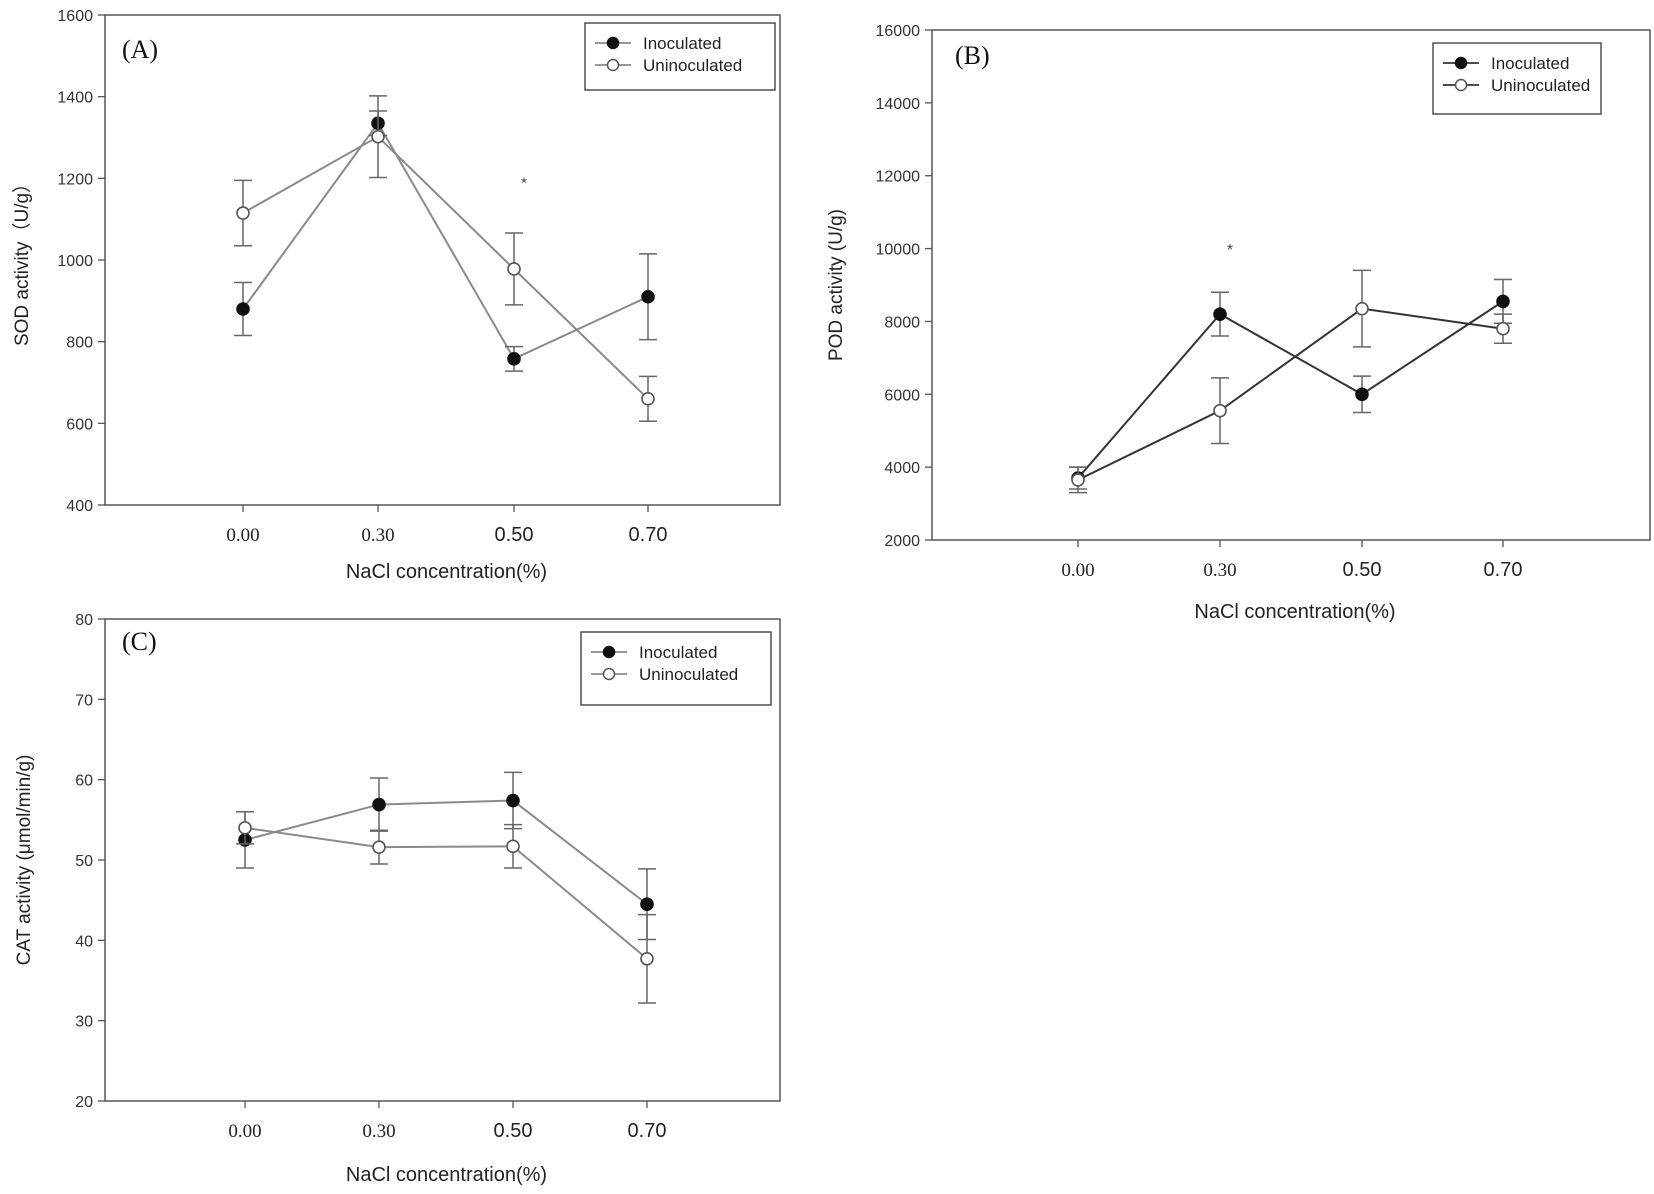 The width and height of the screenshot is (1654, 1194). What do you see at coordinates (75, 16) in the screenshot?
I see `y-tick-label: 1600` at bounding box center [75, 16].